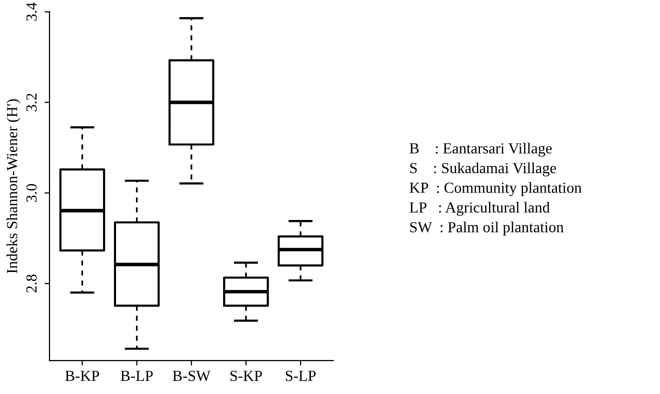 This screenshot has width=660, height=394. What do you see at coordinates (483, 169) in the screenshot?
I see `text: S : Sukadamai Village` at bounding box center [483, 169].